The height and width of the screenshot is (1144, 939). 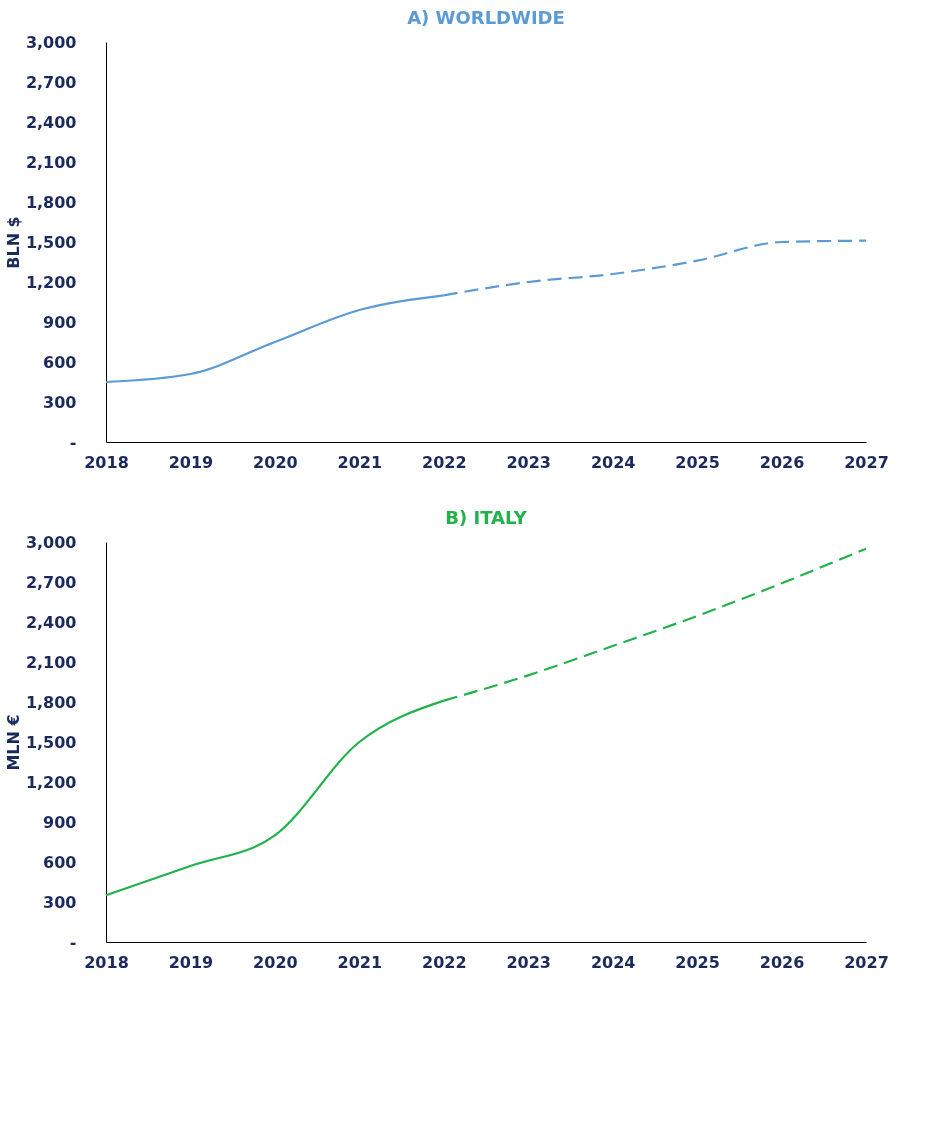 I want to click on chart-title: B) ITALY, so click(x=486, y=517).